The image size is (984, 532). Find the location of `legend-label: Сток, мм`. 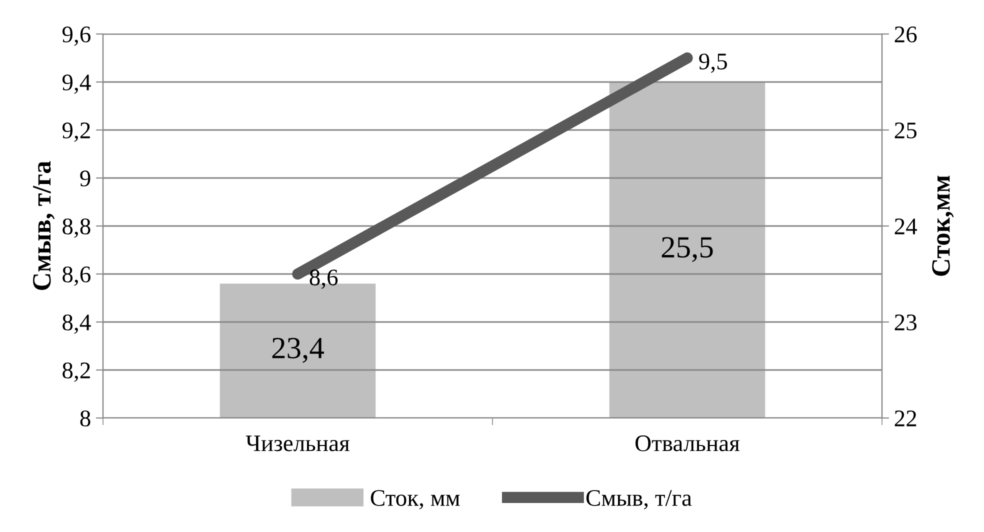

legend-label: Сток, мм is located at coordinates (415, 500).